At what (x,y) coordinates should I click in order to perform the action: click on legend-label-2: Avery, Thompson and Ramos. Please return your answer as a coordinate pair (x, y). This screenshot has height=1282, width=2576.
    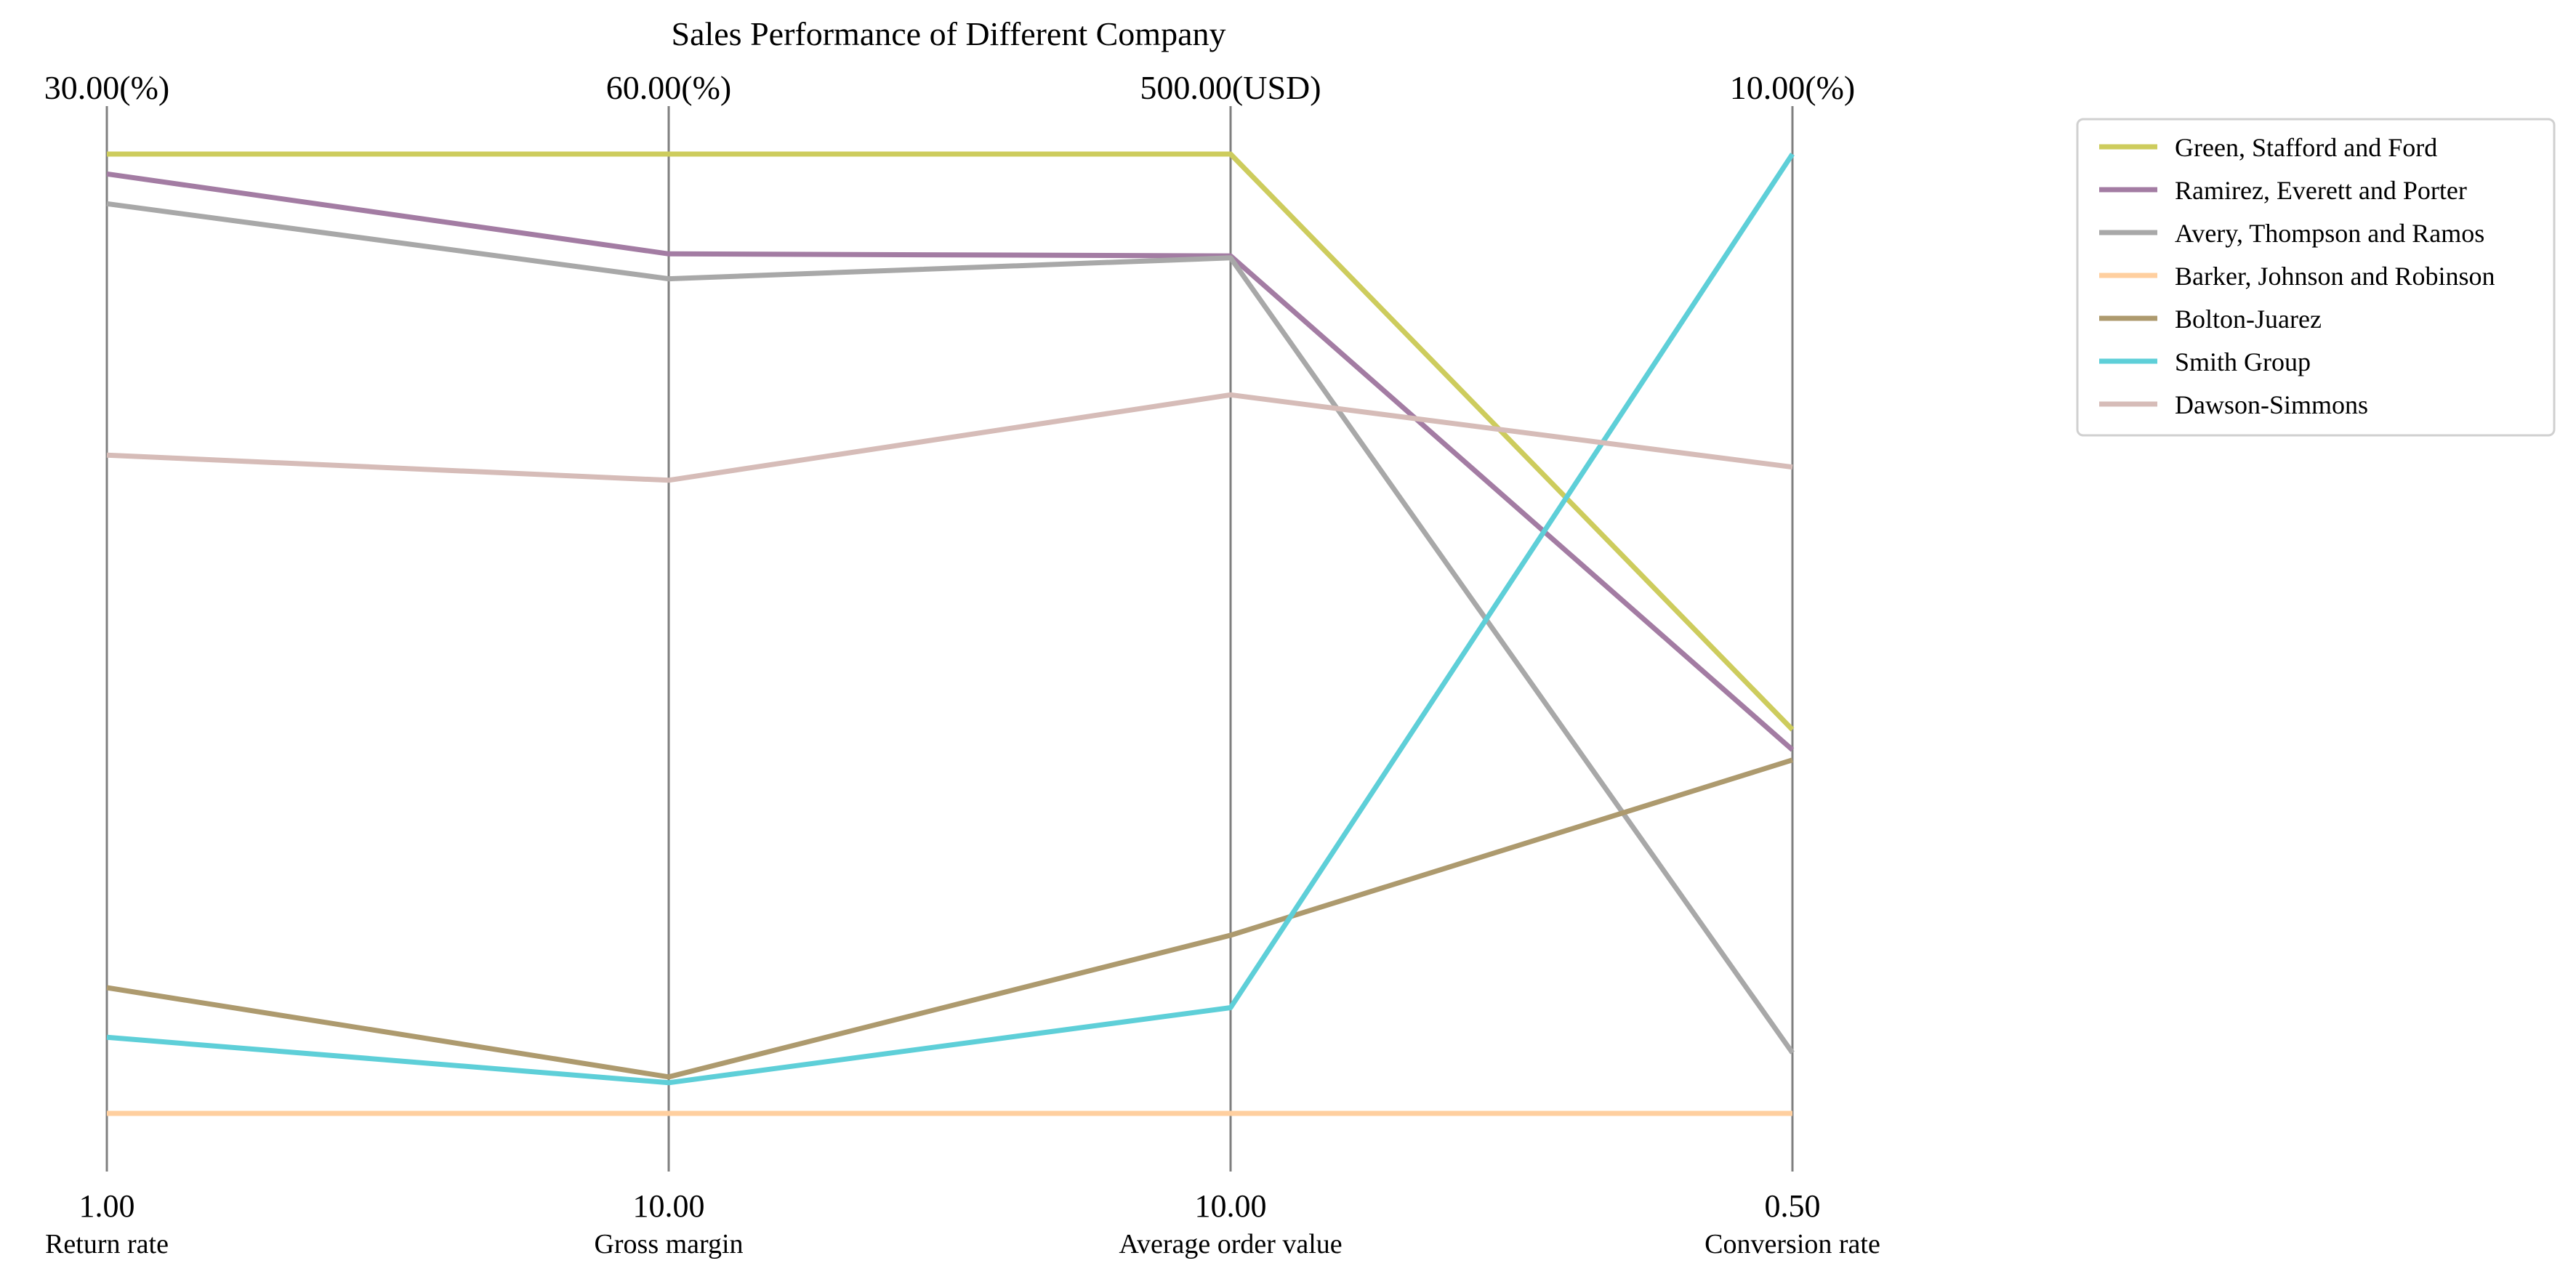
    Looking at the image, I should click on (2329, 233).